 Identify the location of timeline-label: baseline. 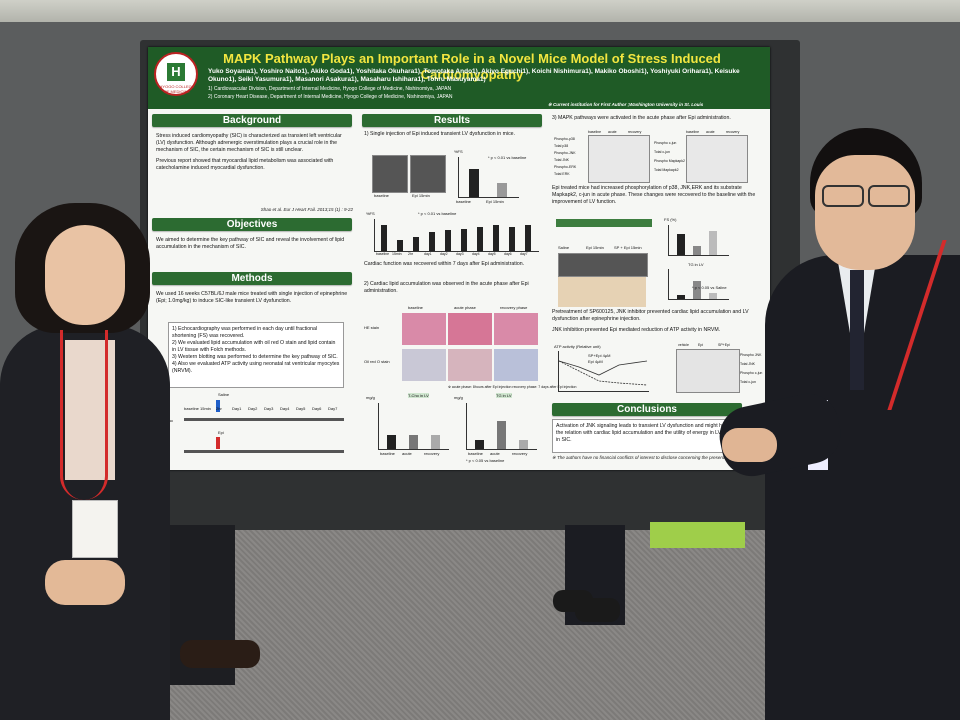
(191, 408).